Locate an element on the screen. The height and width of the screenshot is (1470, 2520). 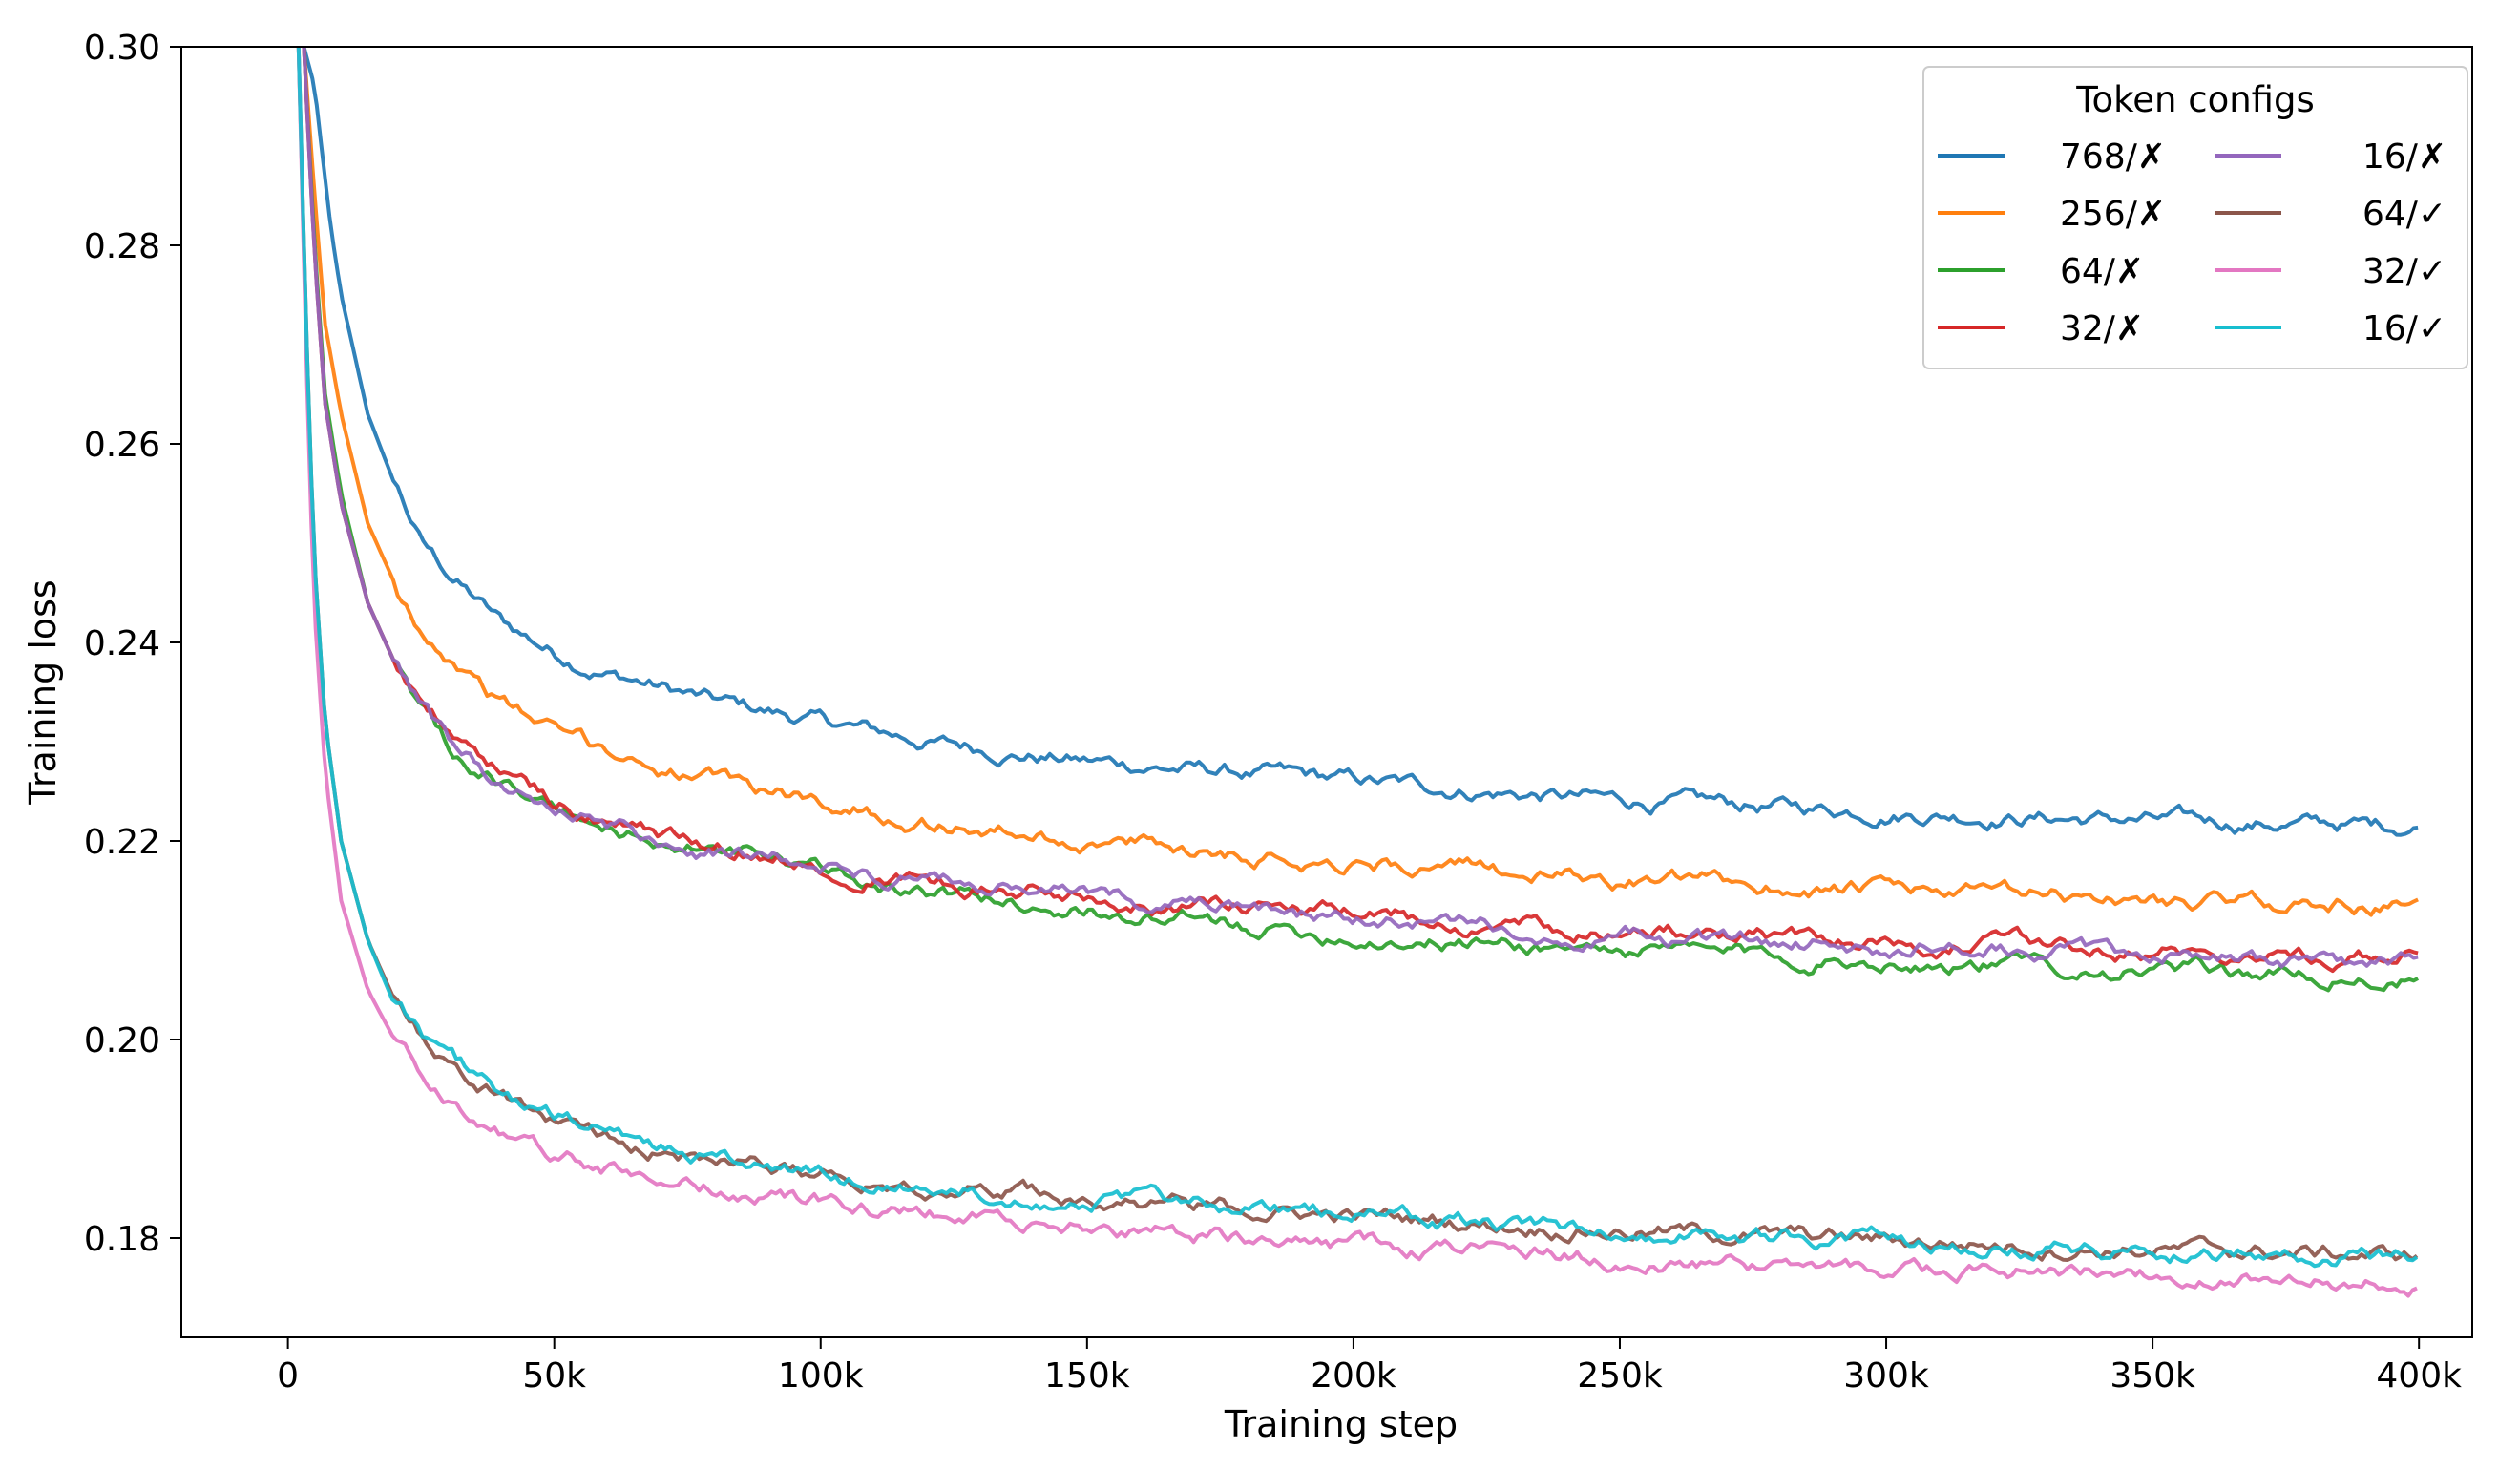
legend-label: 16/✓ is located at coordinates (2404, 329).